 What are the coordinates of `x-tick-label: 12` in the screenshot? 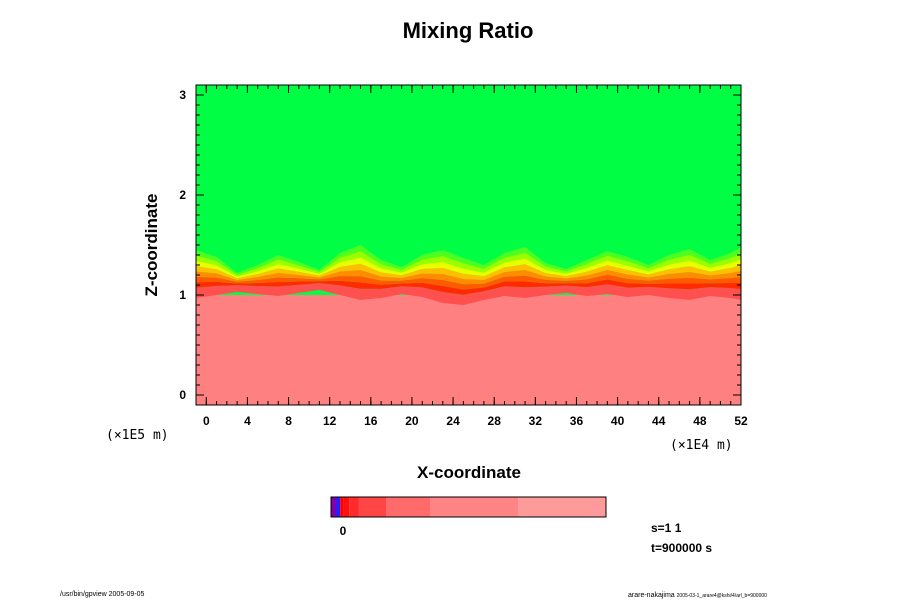 It's located at (330, 421).